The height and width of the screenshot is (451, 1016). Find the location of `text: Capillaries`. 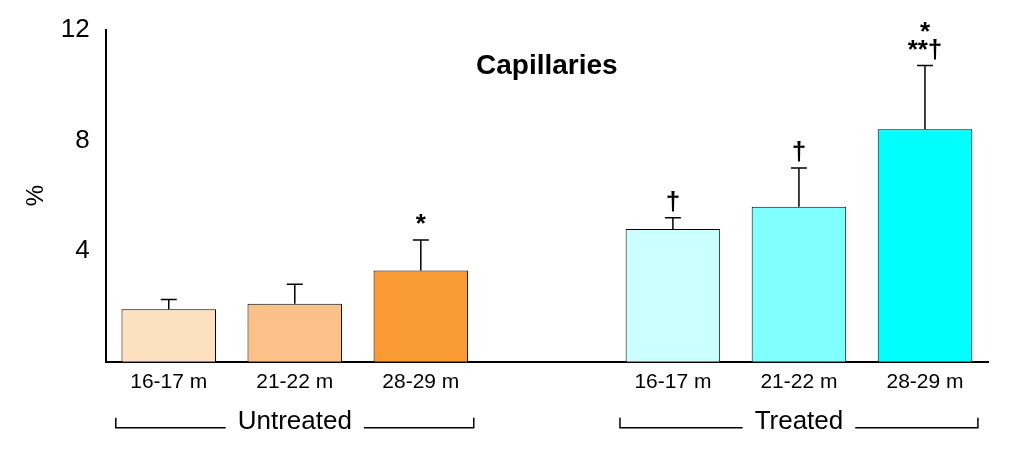

text: Capillaries is located at coordinates (547, 64).